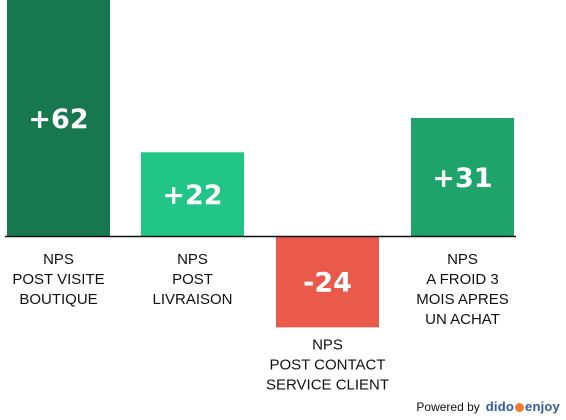 This screenshot has height=420, width=566. I want to click on bar-value-label-3: +31, so click(462, 178).